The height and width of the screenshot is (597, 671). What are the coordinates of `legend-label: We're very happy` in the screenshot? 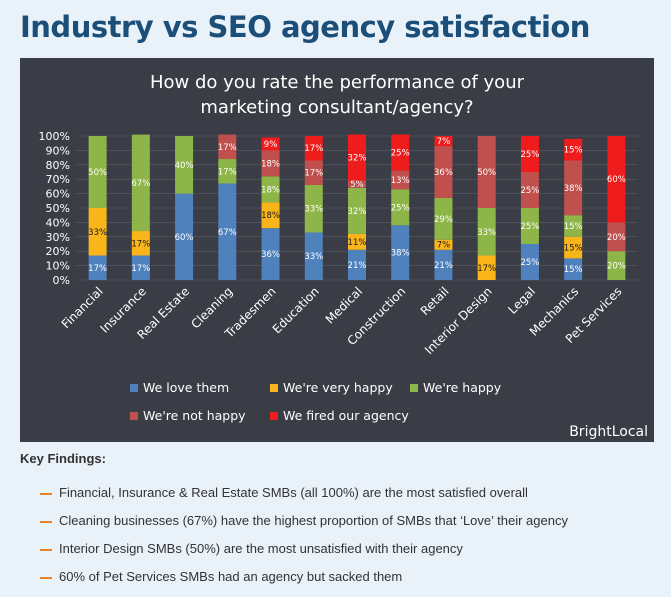 It's located at (338, 387).